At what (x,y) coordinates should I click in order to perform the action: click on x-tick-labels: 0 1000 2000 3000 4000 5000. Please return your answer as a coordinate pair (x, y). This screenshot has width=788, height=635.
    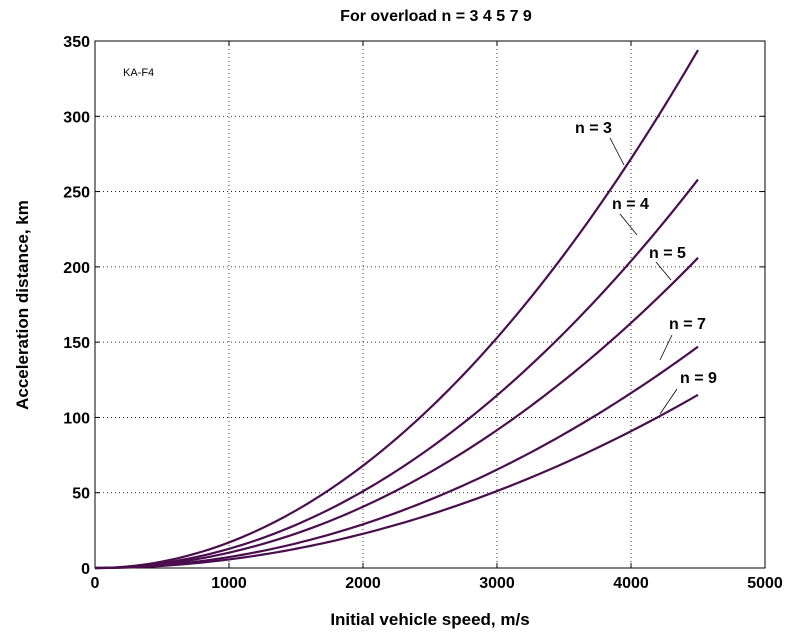
    Looking at the image, I should click on (437, 583).